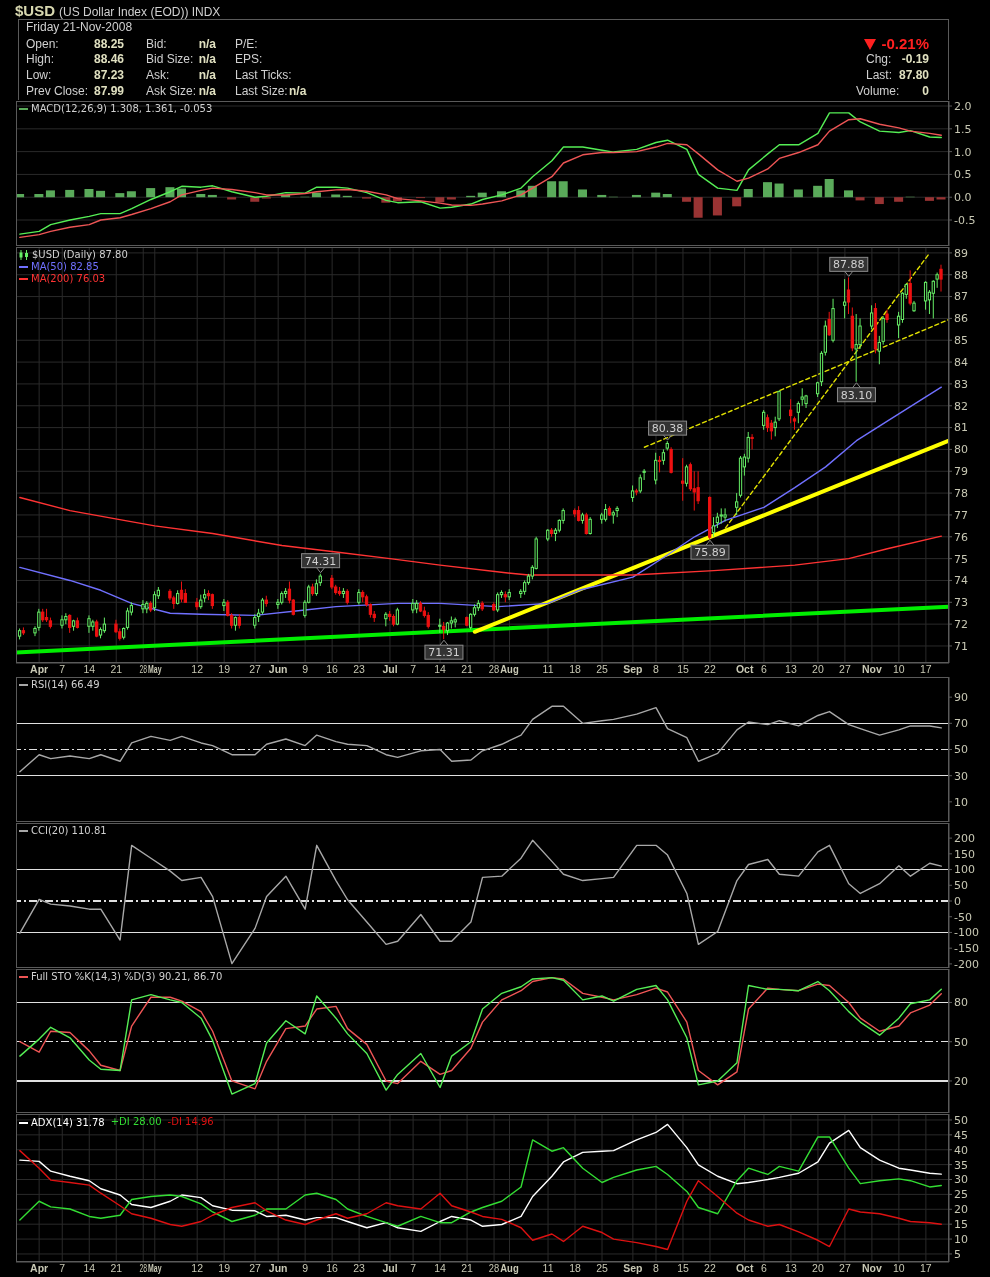 This screenshot has height=1277, width=990. What do you see at coordinates (359, 1268) in the screenshot?
I see `x-tick-label: 23` at bounding box center [359, 1268].